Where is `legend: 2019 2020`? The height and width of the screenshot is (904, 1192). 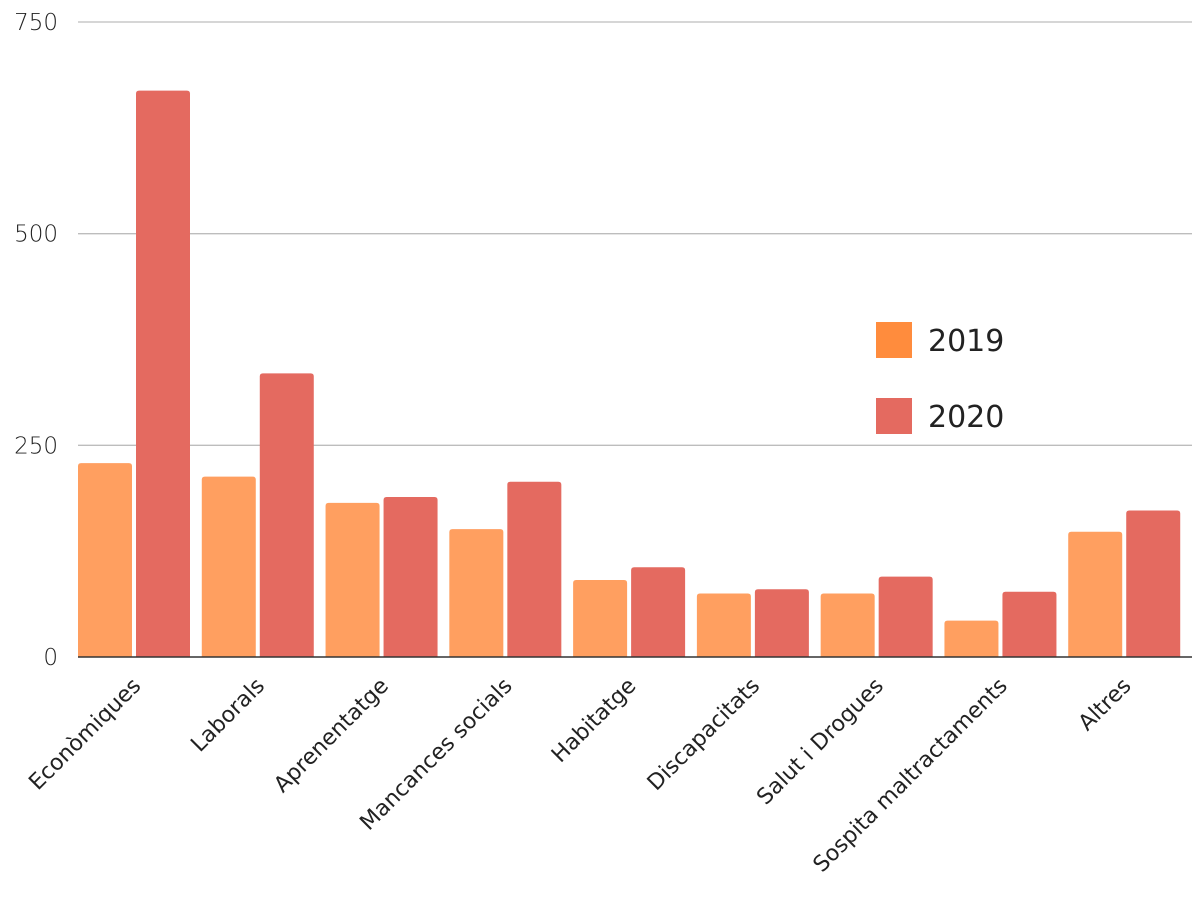 legend: 2019 2020 is located at coordinates (940, 378).